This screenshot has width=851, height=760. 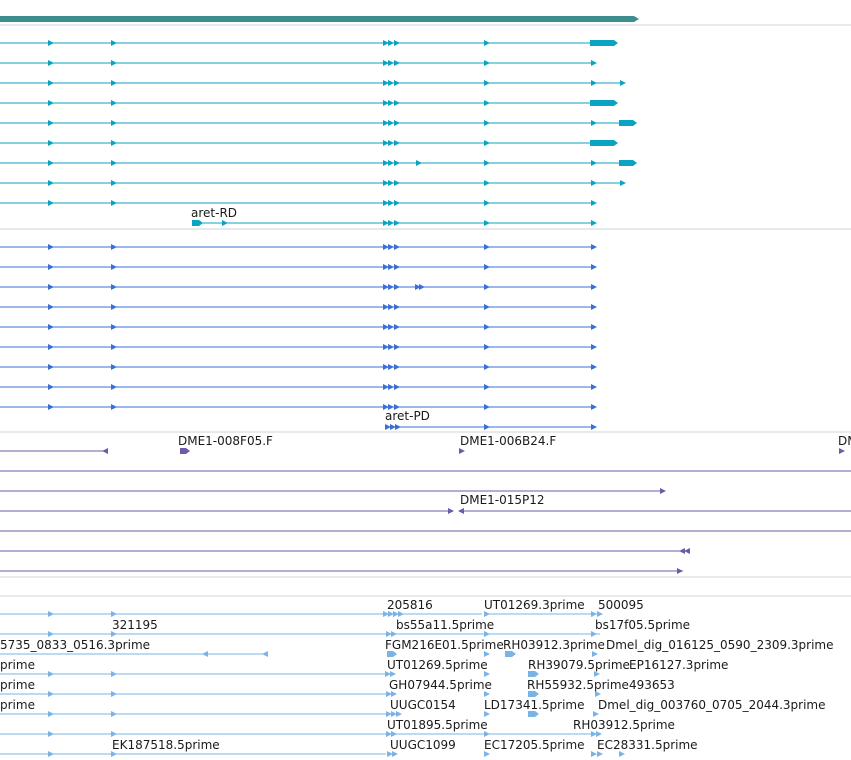 What do you see at coordinates (423, 745) in the screenshot?
I see `est-label: UUGC1099` at bounding box center [423, 745].